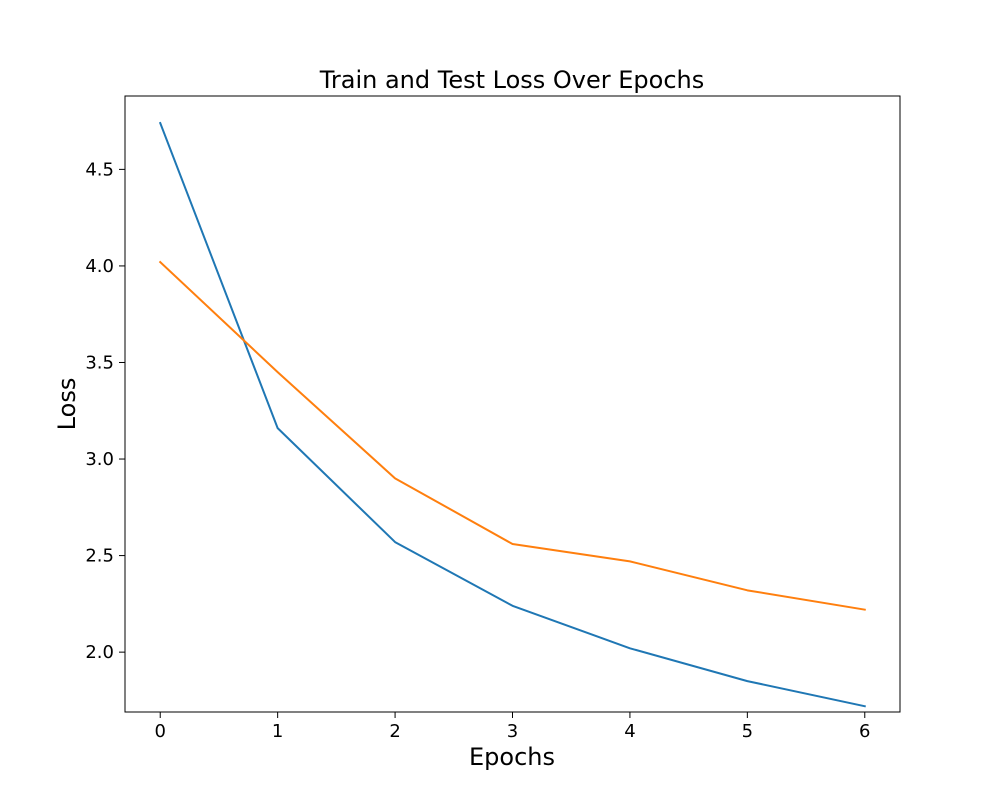 Image resolution: width=1000 pixels, height=800 pixels. What do you see at coordinates (67, 404) in the screenshot?
I see `y-axis-label: Loss` at bounding box center [67, 404].